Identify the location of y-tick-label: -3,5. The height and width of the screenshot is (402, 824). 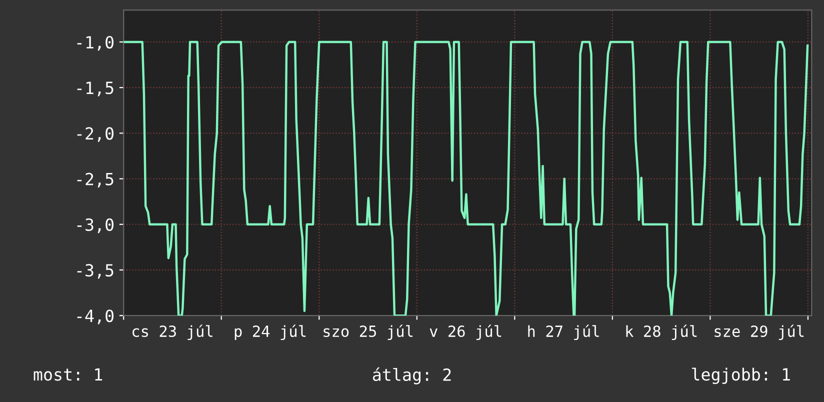
(95, 271).